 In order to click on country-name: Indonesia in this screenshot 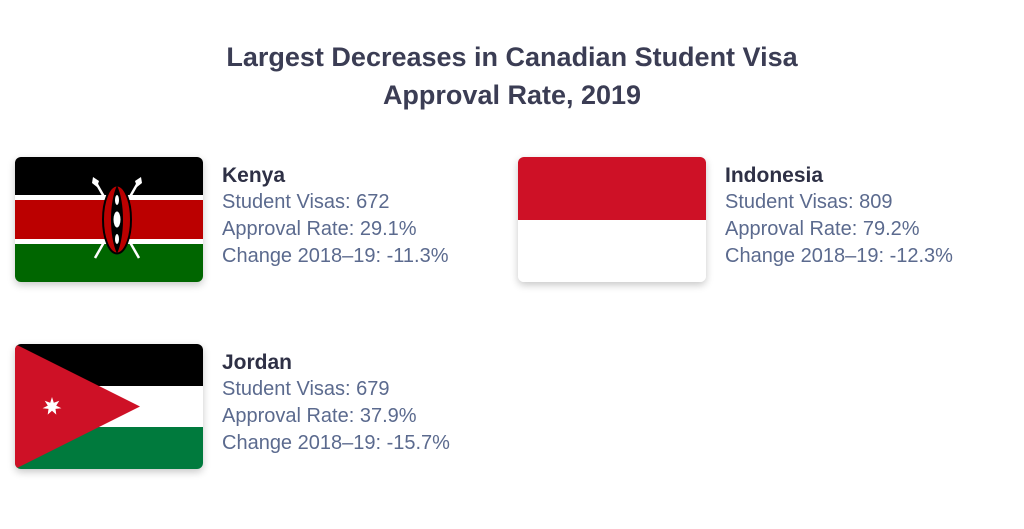, I will do `click(774, 175)`.